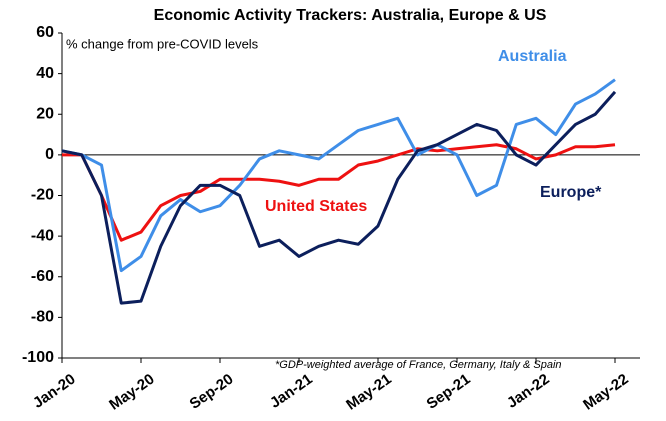  What do you see at coordinates (49, 154) in the screenshot?
I see `y-tick-label: 0` at bounding box center [49, 154].